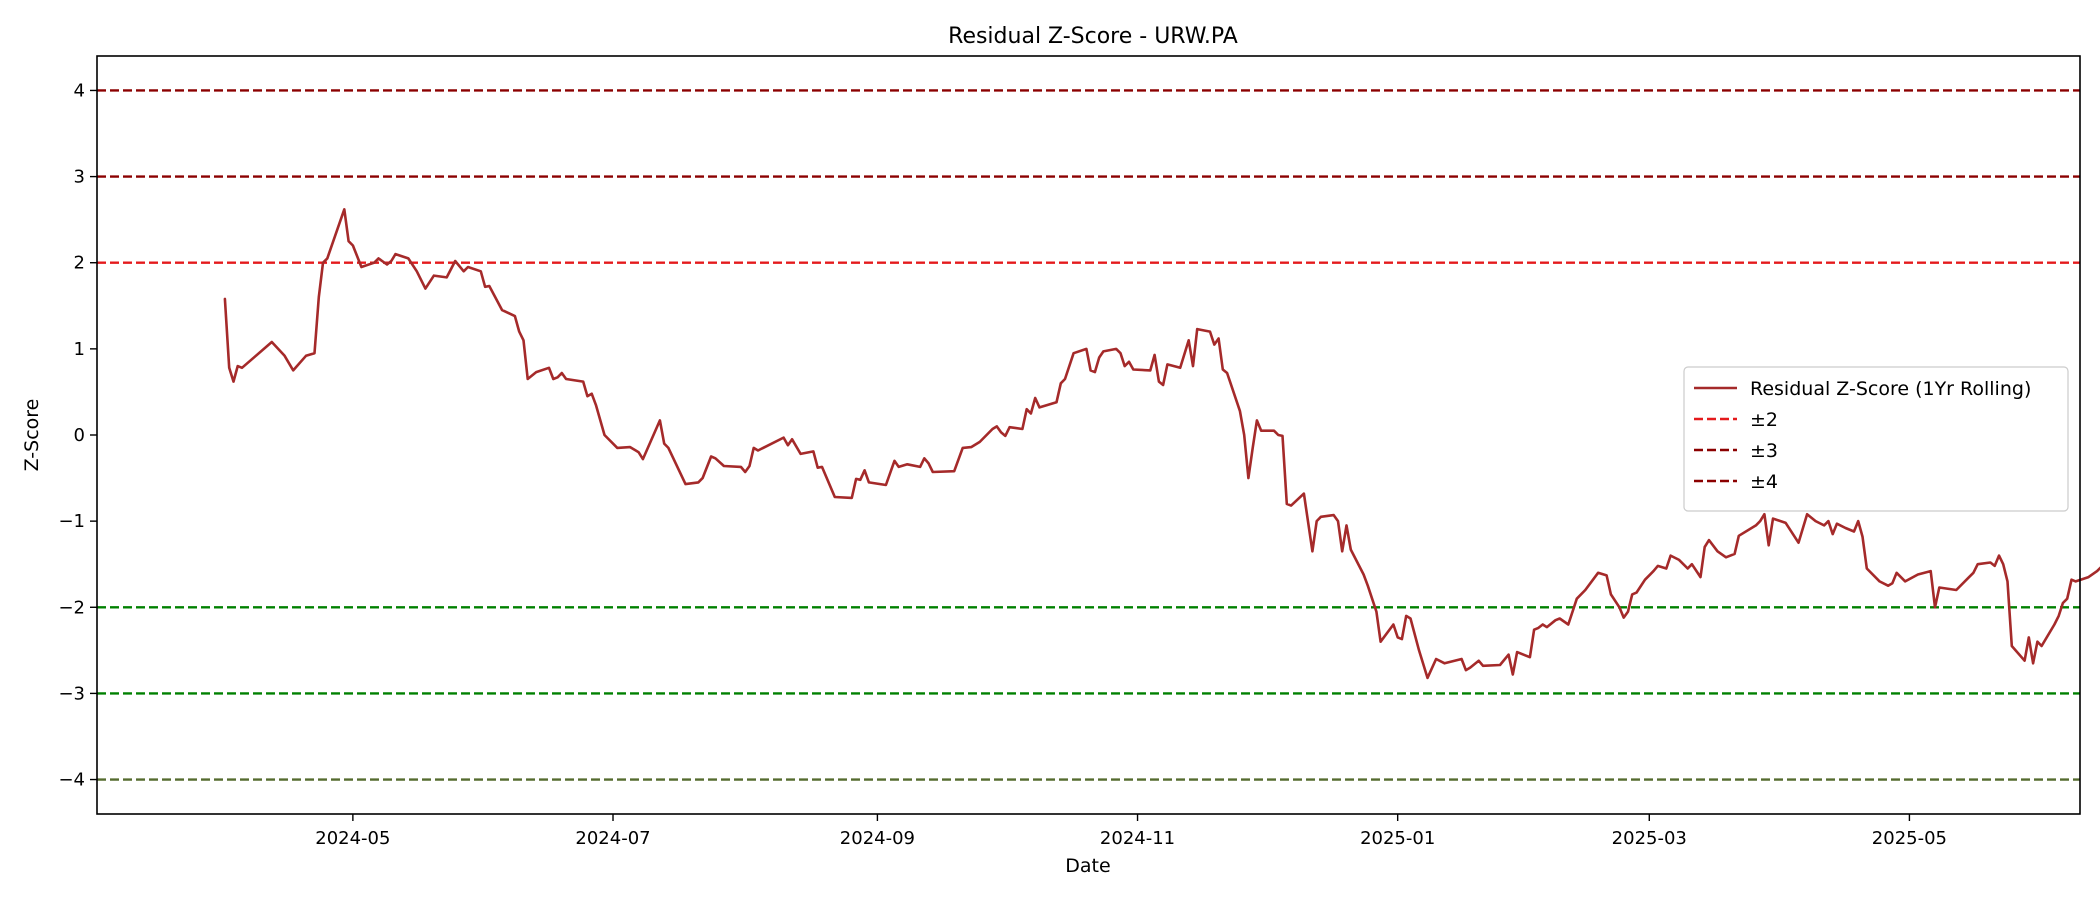 This screenshot has height=900, width=2100. What do you see at coordinates (1093, 36) in the screenshot?
I see `chart-title: Residual Z-Score - URW.PA` at bounding box center [1093, 36].